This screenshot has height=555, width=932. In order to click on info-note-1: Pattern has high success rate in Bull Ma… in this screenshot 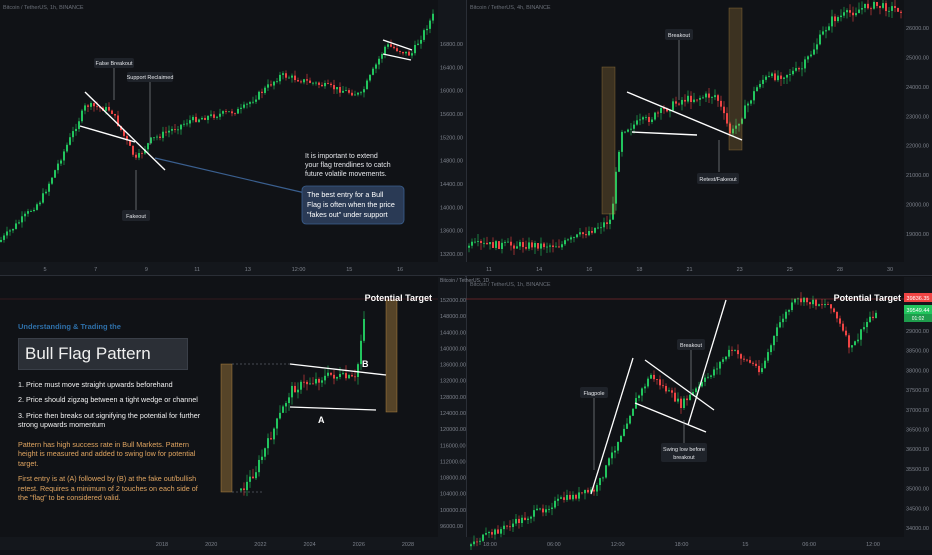, I will do `click(107, 453)`.